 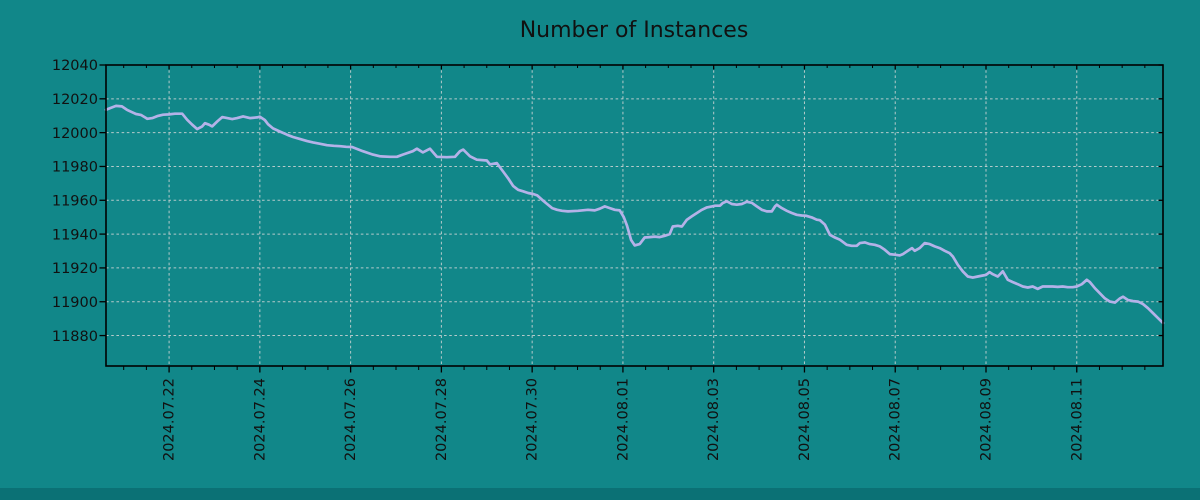 What do you see at coordinates (805, 419) in the screenshot?
I see `x-tick-label: 2024.08.05` at bounding box center [805, 419].